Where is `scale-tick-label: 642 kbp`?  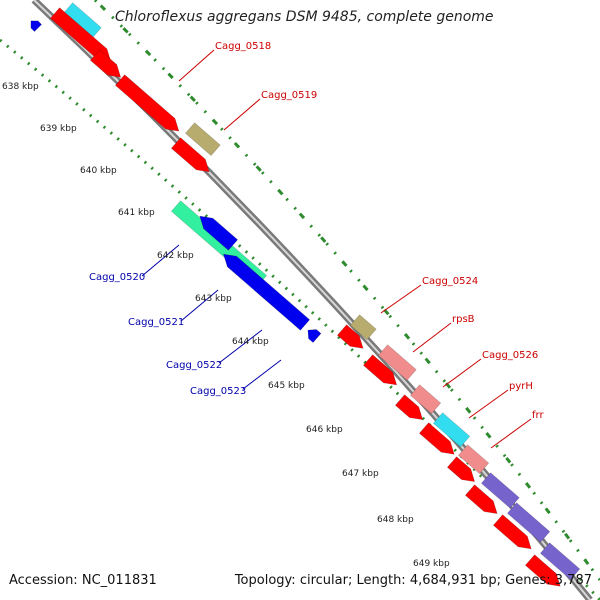
scale-tick-label: 642 kbp is located at coordinates (175, 256).